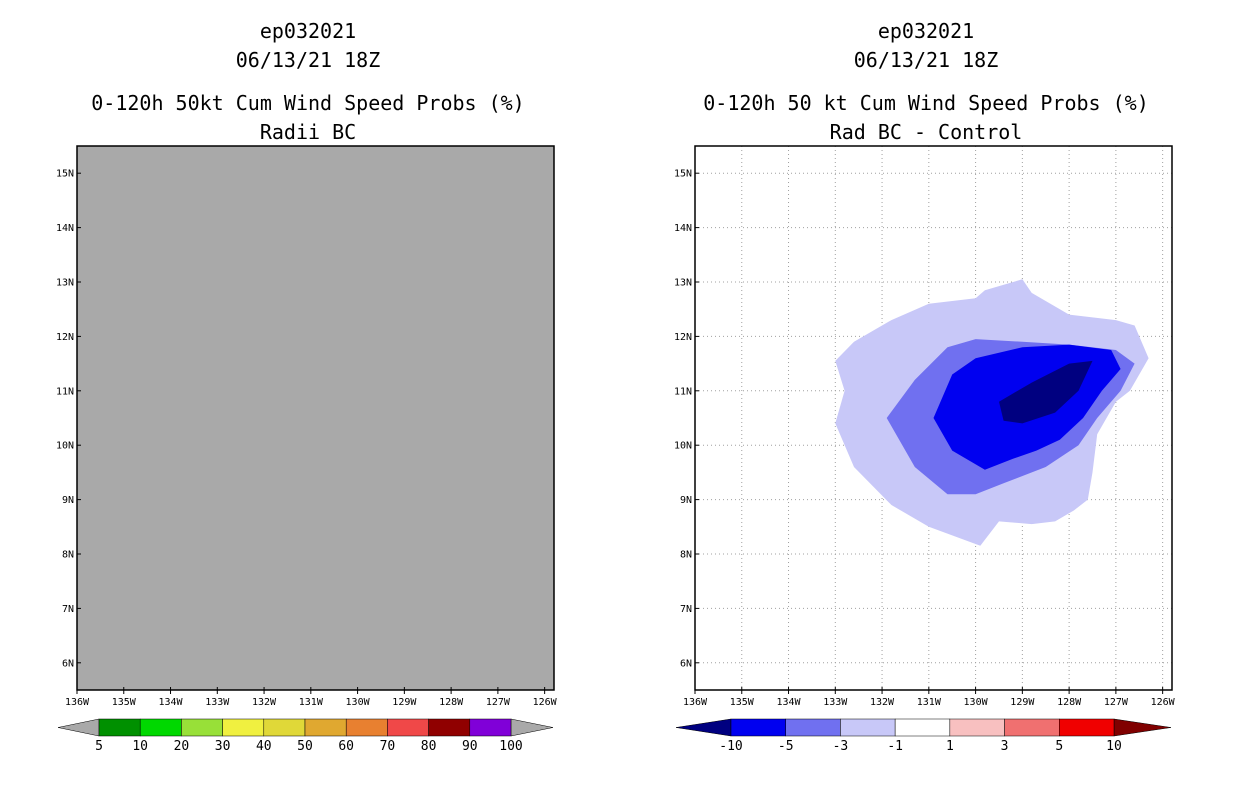  What do you see at coordinates (992, 412) in the screenshot?
I see `right-contours` at bounding box center [992, 412].